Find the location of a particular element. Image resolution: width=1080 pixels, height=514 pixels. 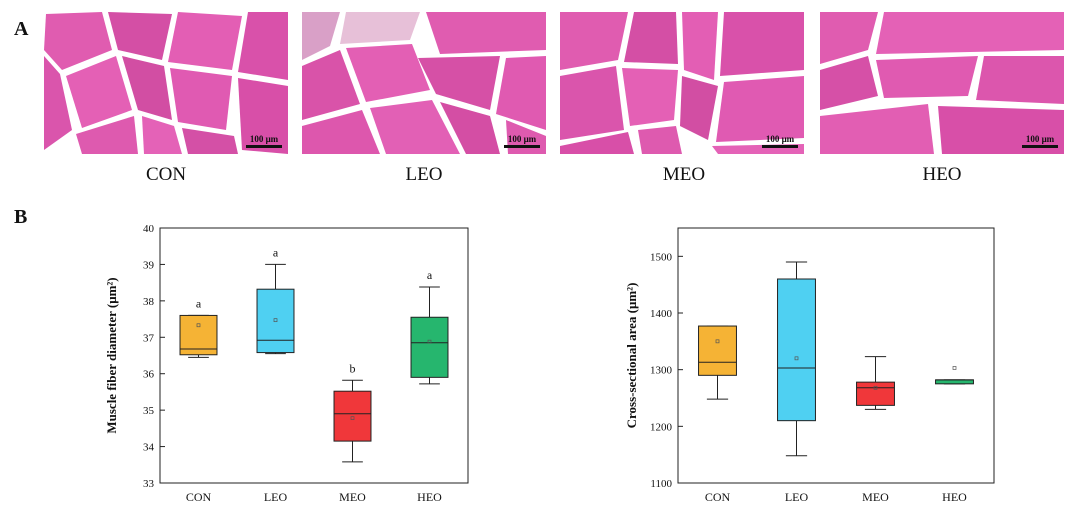

y-tick-label: 1200 is located at coordinates (661, 427).